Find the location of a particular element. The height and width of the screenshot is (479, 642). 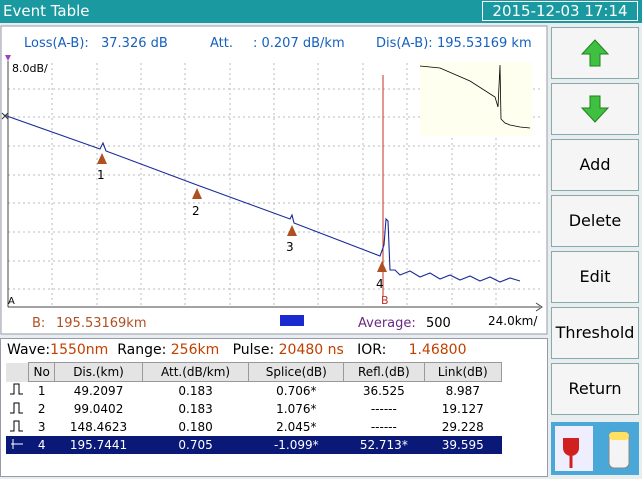

cell: 52.713* is located at coordinates (383, 445).